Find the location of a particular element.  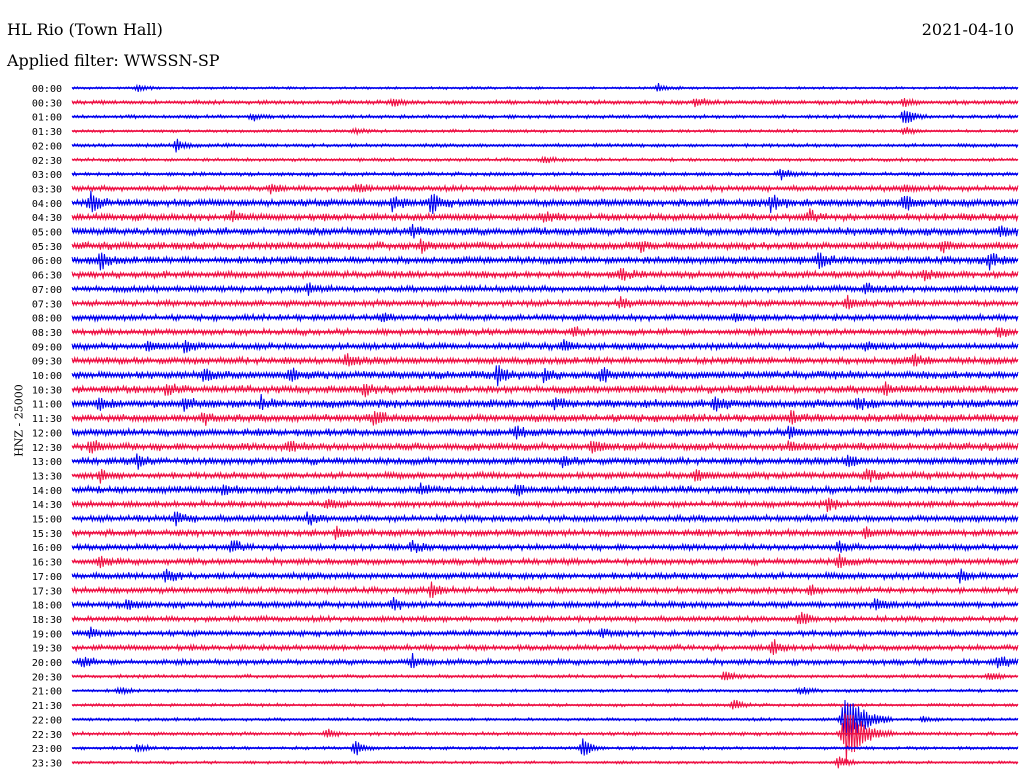

time-label-2330: 23:30 is located at coordinates (47, 763).